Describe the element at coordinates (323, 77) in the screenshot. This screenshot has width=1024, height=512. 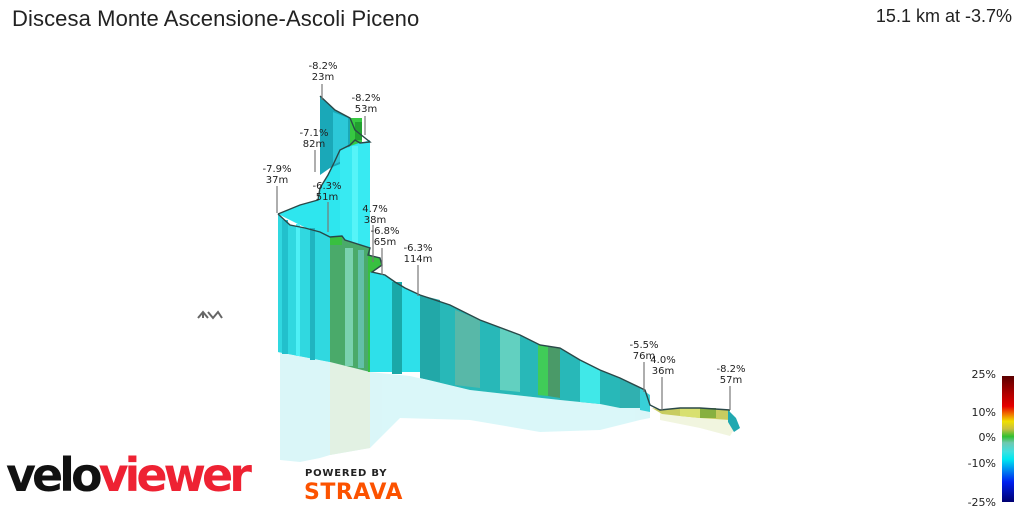
I see `annotation-length: 23m` at that location.